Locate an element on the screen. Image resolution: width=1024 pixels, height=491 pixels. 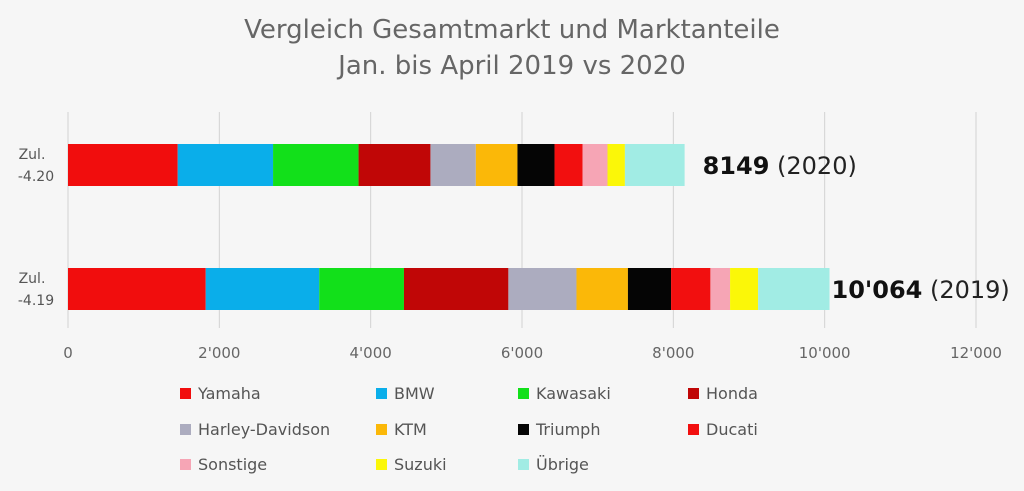
x-tick-label-1: 2'000 is located at coordinates (219, 353).